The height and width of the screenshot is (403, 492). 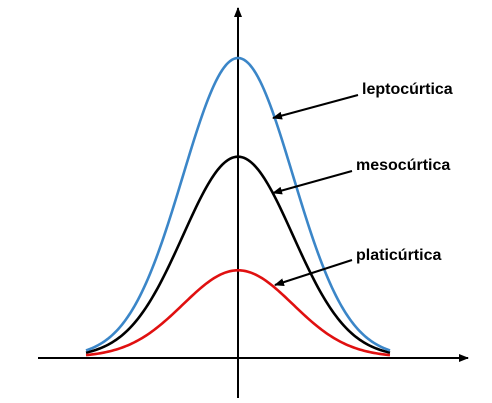 I want to click on mesocurtica-label: mesocúrtica, so click(x=403, y=165).